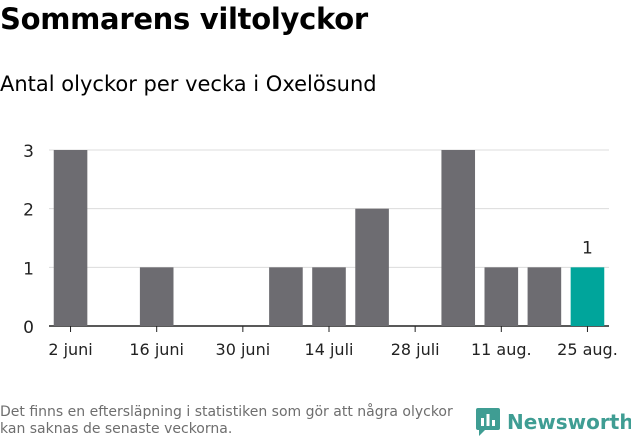 The width and height of the screenshot is (631, 439). Describe the element at coordinates (184, 19) in the screenshot. I see `chart-title: Sommarens viltolyckor` at that location.